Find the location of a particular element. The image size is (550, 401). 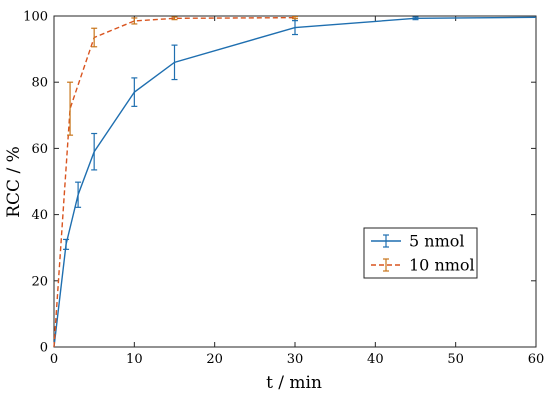

legend: 5 nmol 10 nmol is located at coordinates (420, 253).